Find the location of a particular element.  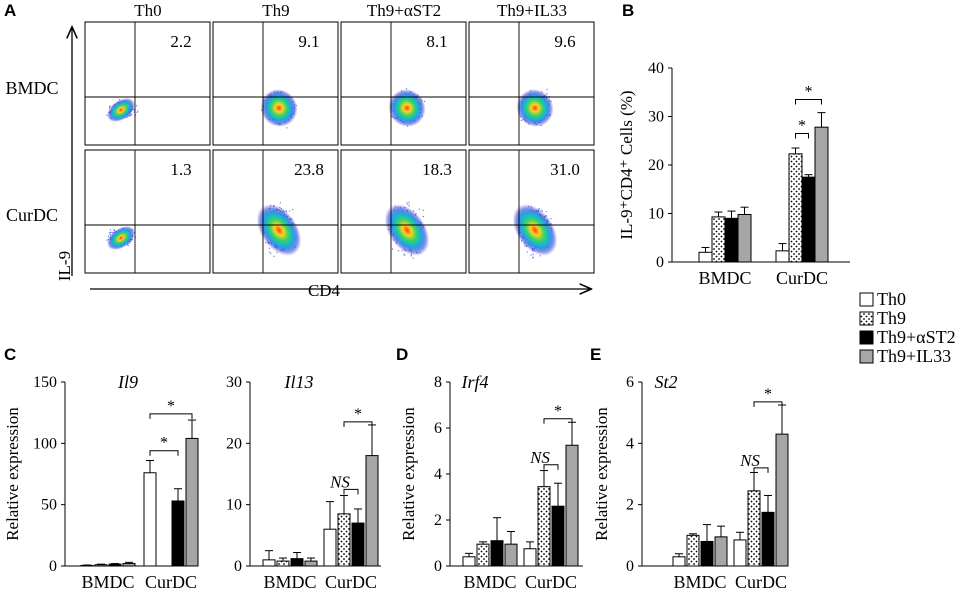

y-axis-label: IL-9⁺CD4⁺ Cells (%) is located at coordinates (626, 164).